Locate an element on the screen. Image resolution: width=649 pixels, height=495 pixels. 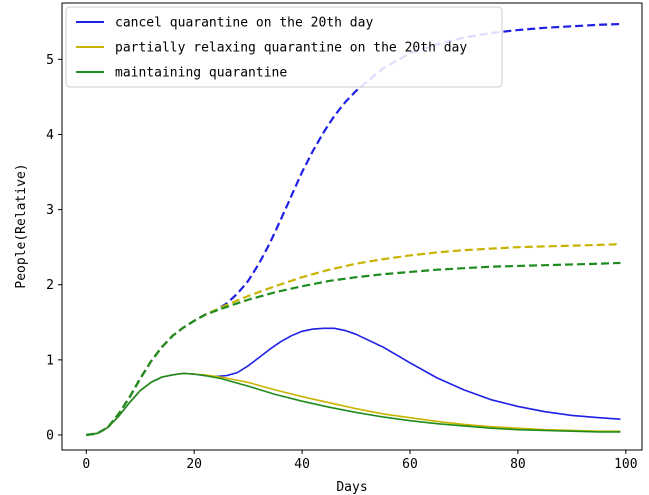
y-tick-label: 1 is located at coordinates (50, 360).